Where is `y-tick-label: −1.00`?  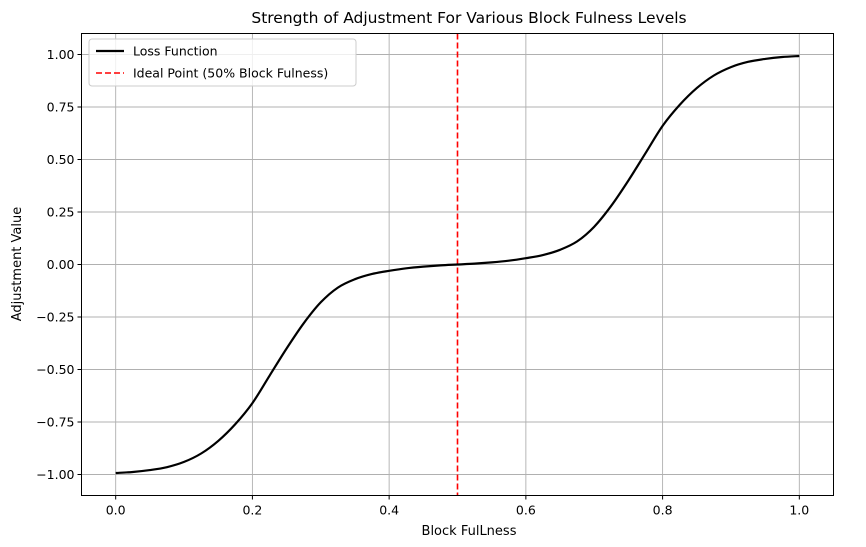 y-tick-label: −1.00 is located at coordinates (55, 474).